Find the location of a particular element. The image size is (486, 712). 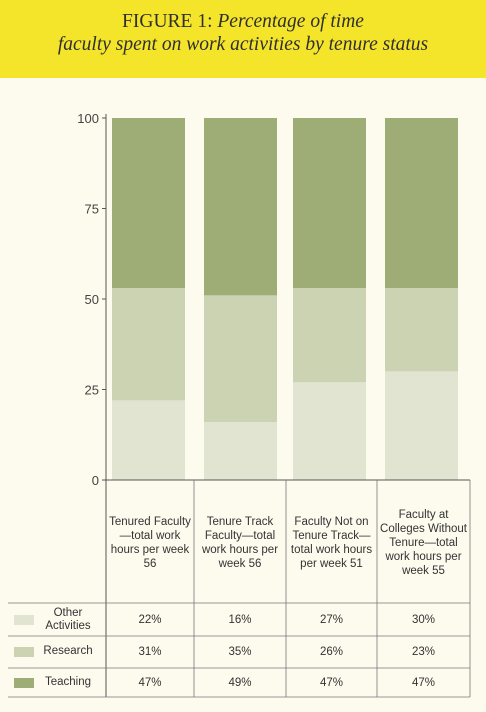

legend-swatch-research is located at coordinates (24, 652).